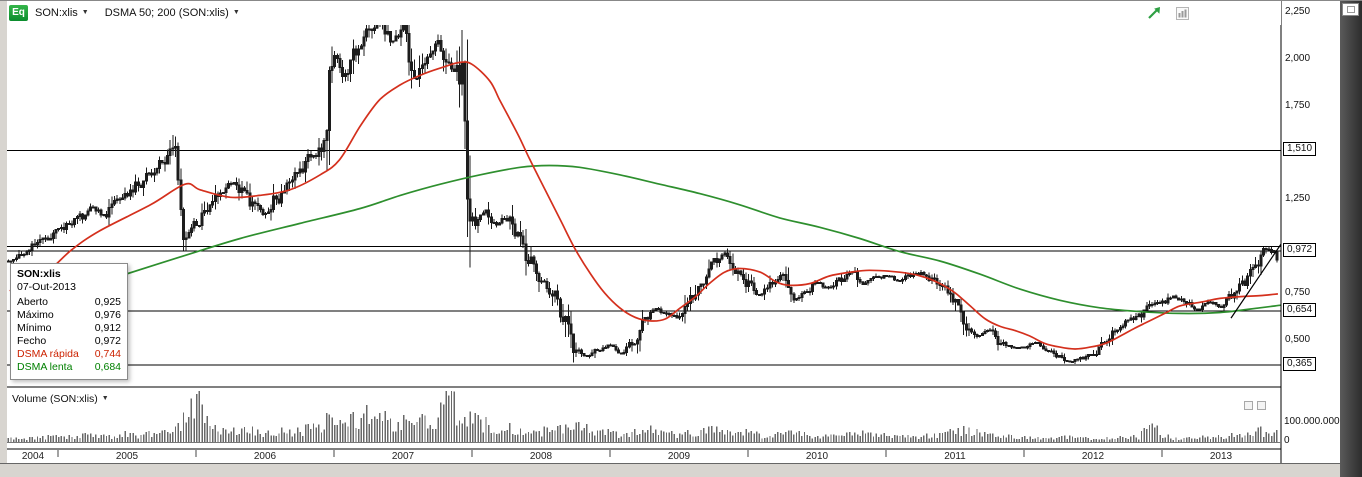 The width and height of the screenshot is (1362, 477). Describe the element at coordinates (1221, 456) in the screenshot. I see `year-label: 2013` at that location.